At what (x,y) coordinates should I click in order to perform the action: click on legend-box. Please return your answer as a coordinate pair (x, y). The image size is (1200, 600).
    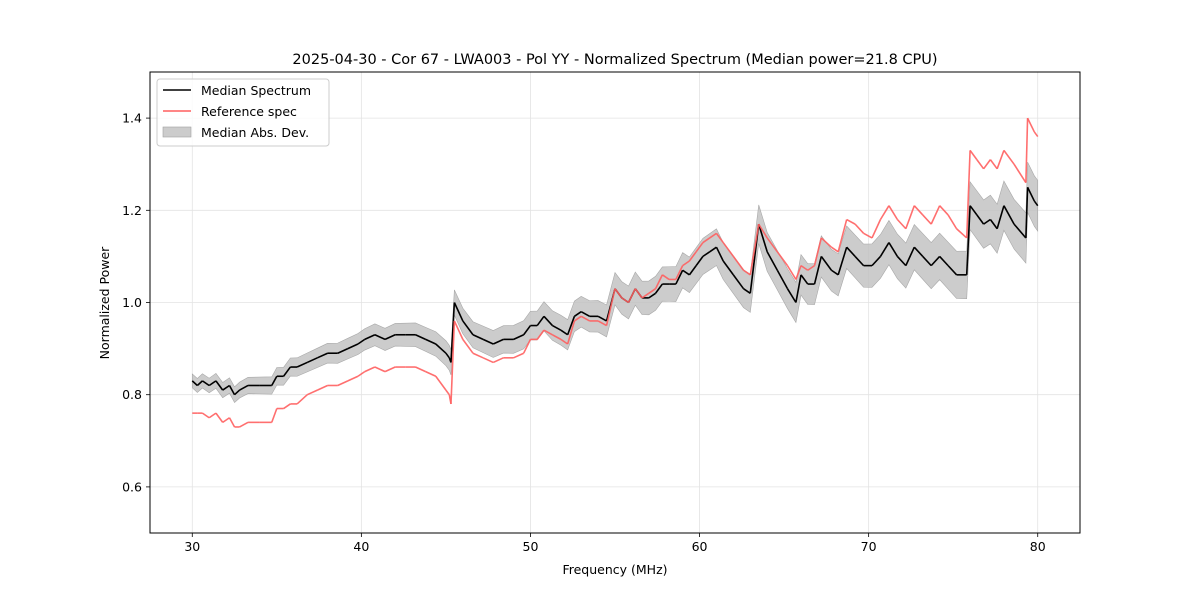
    Looking at the image, I should click on (243, 112).